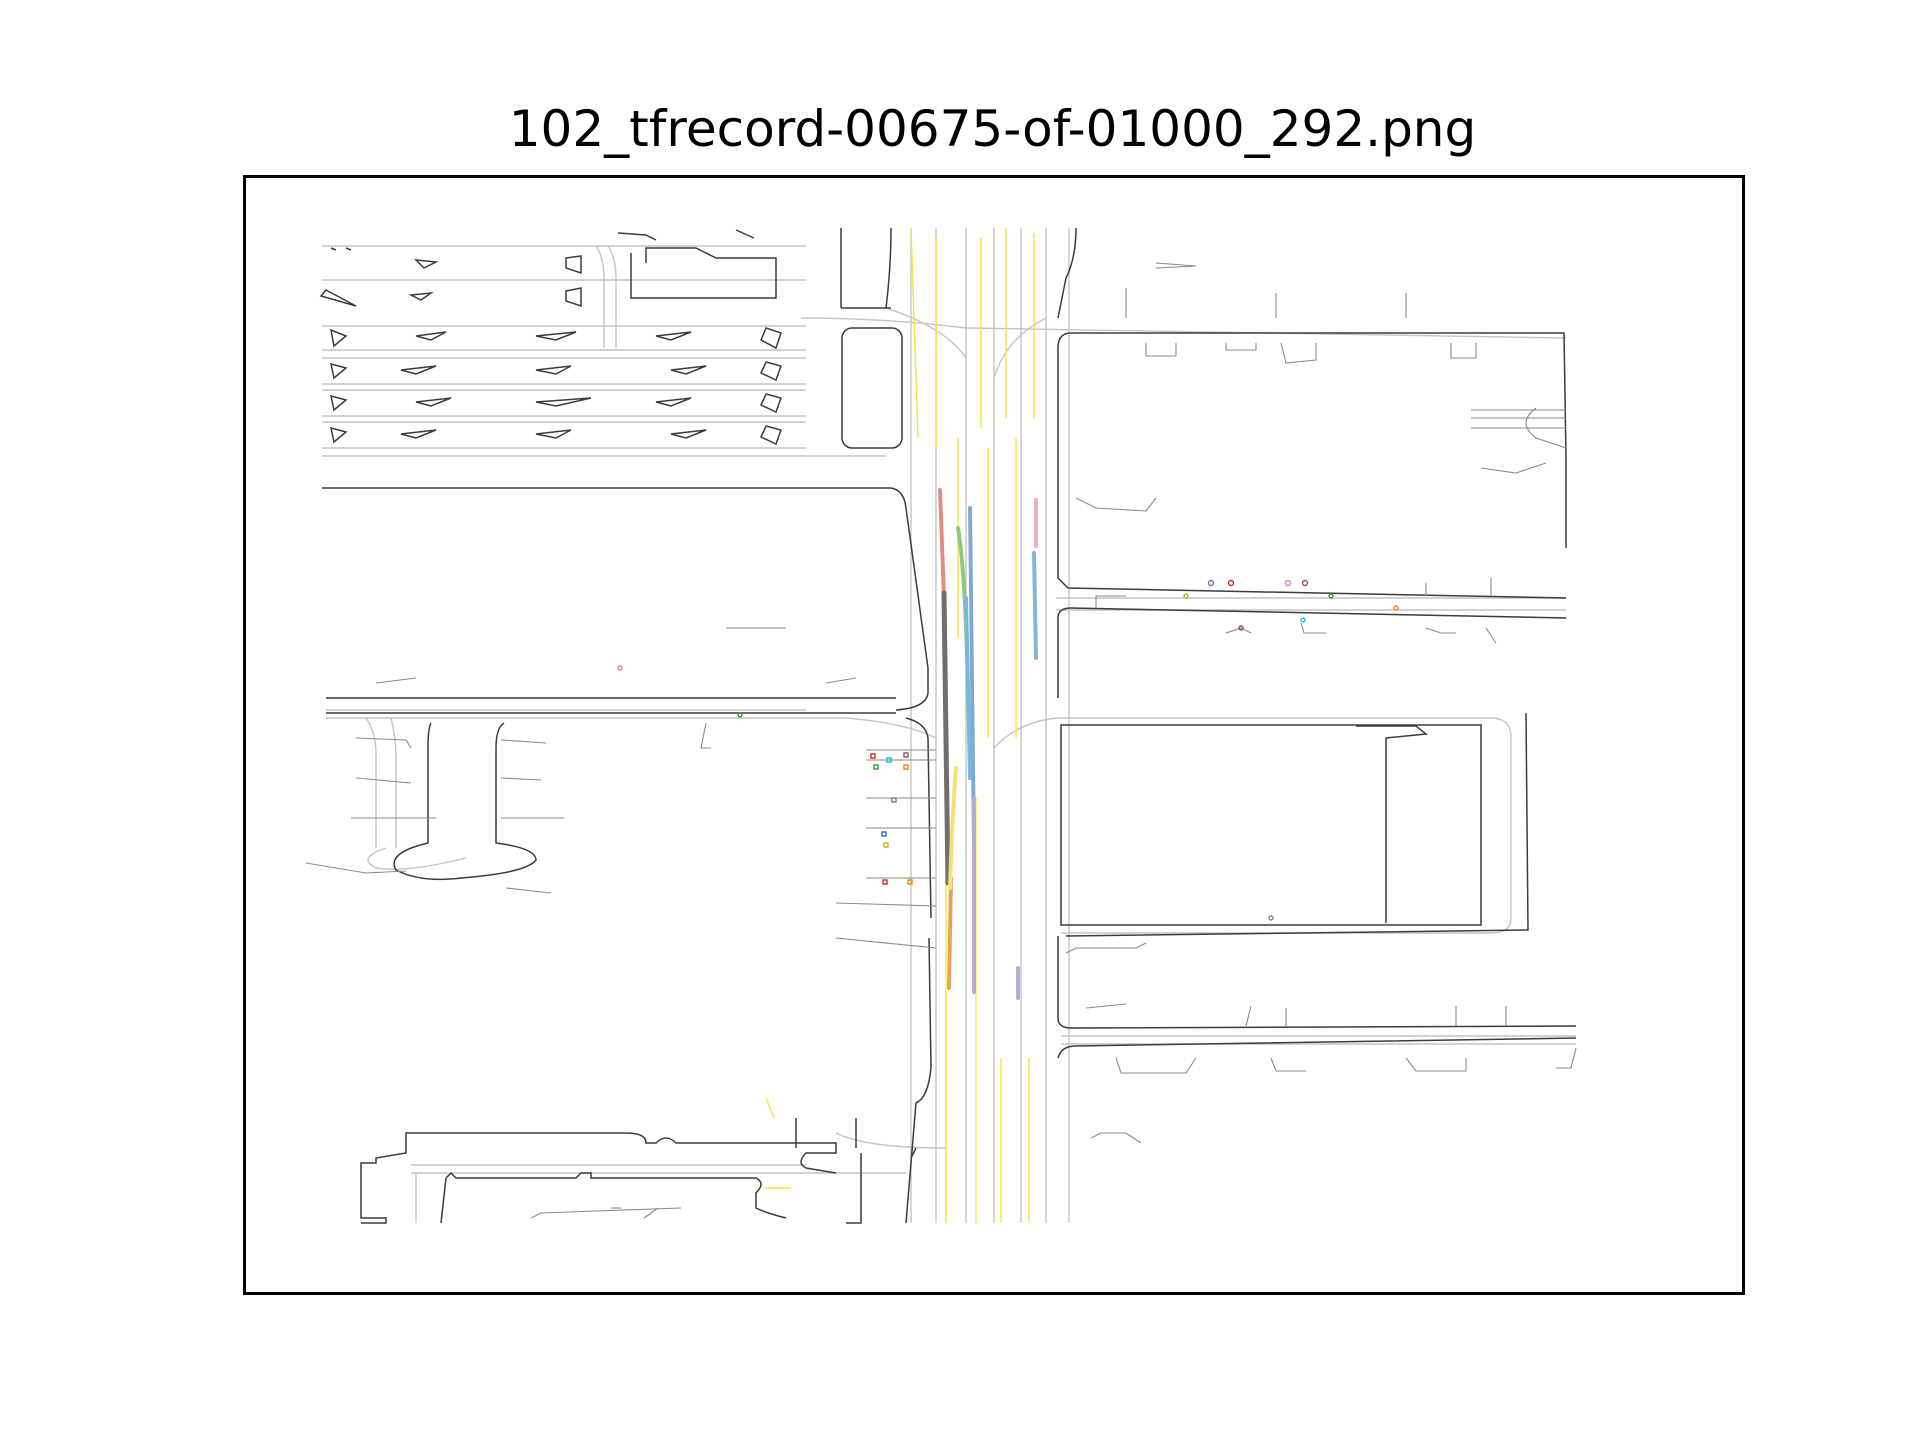  I want to click on figure-title: 102_tfrecord-00675-of-01000_292.png, so click(992, 129).